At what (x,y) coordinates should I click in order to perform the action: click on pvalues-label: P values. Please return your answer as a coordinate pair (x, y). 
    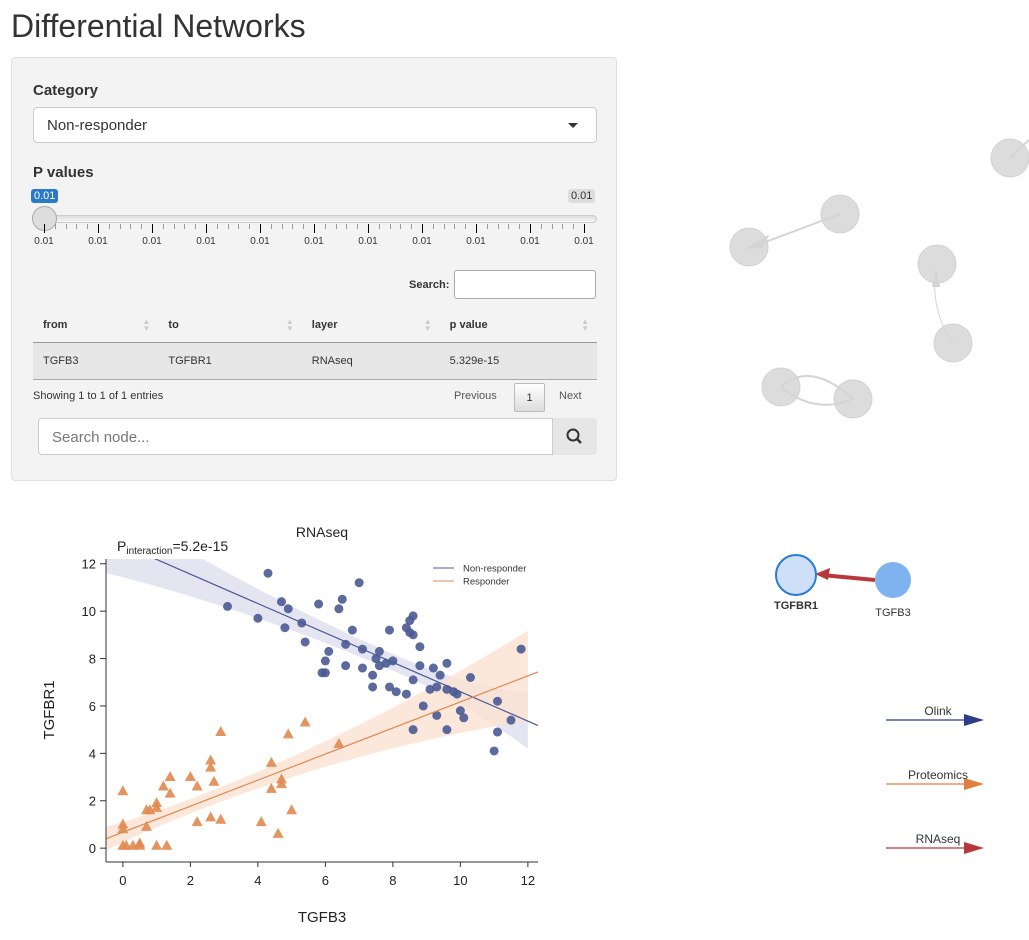
    Looking at the image, I should click on (63, 172).